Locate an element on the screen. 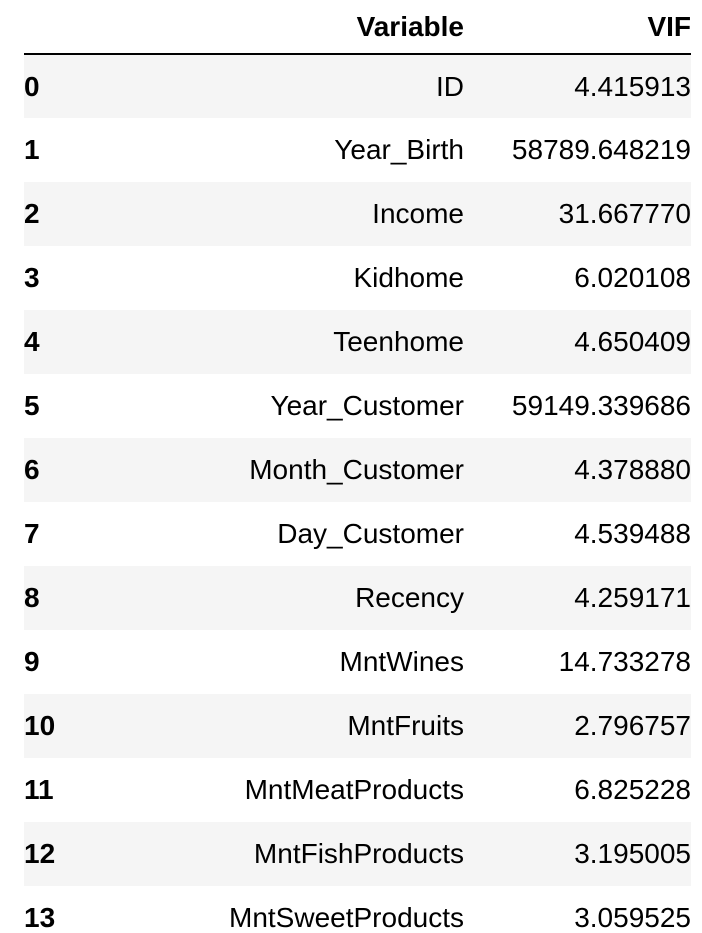 This screenshot has height=933, width=702. table-row: 12 MntFishProducts 3.195005 is located at coordinates (357, 854).